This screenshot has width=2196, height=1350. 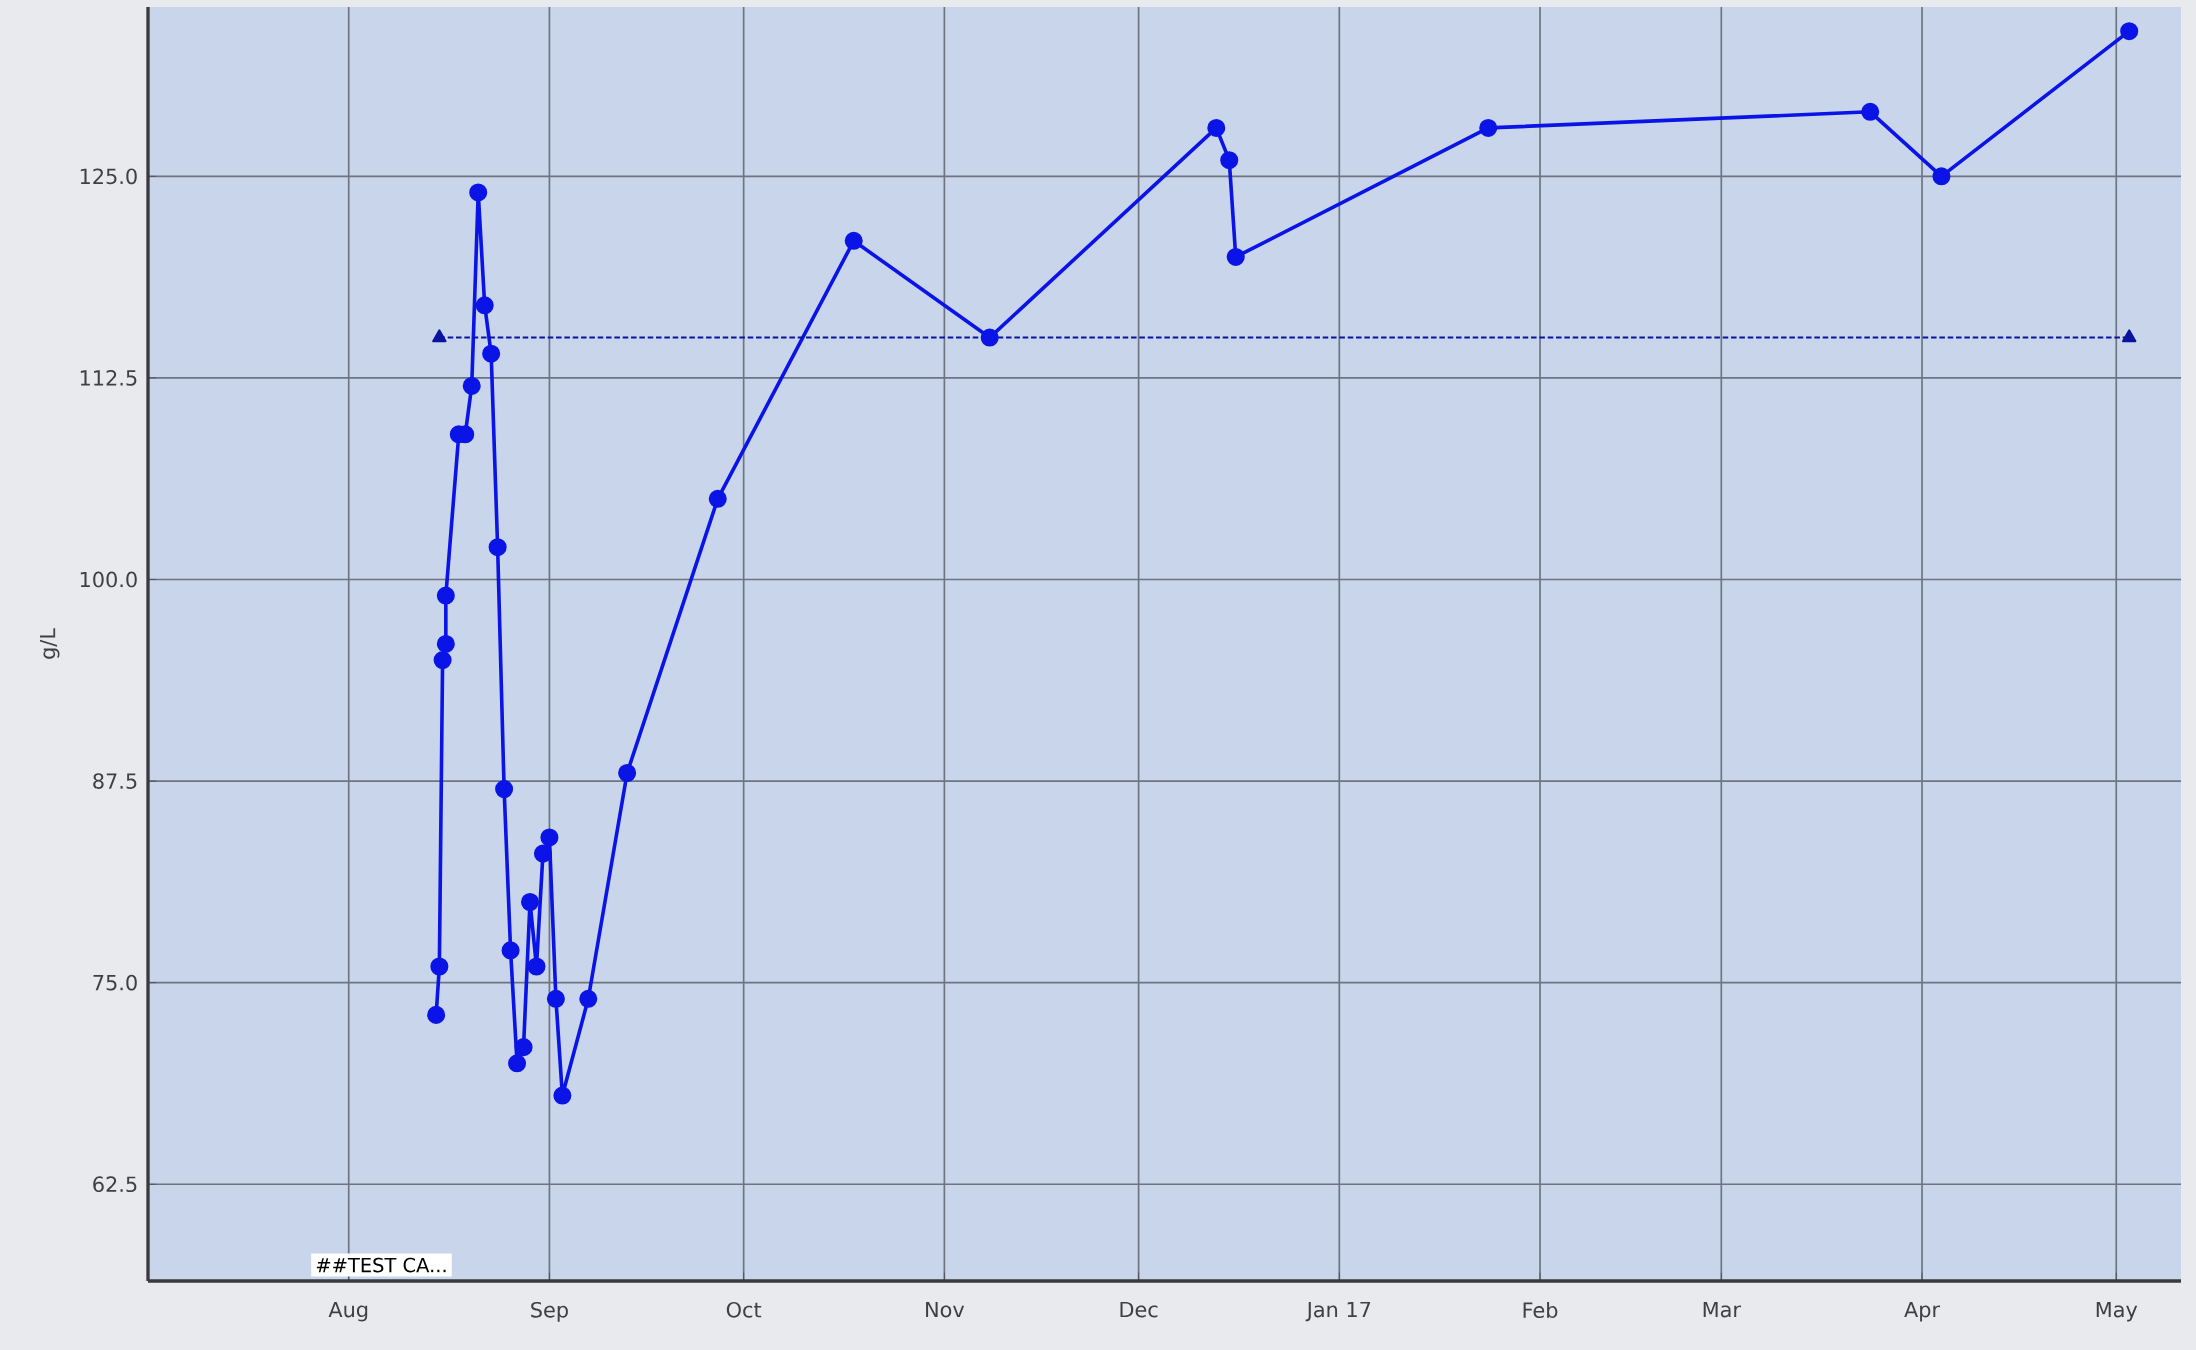 What do you see at coordinates (1338, 1311) in the screenshot?
I see `x-tick-label: Jan 17` at bounding box center [1338, 1311].